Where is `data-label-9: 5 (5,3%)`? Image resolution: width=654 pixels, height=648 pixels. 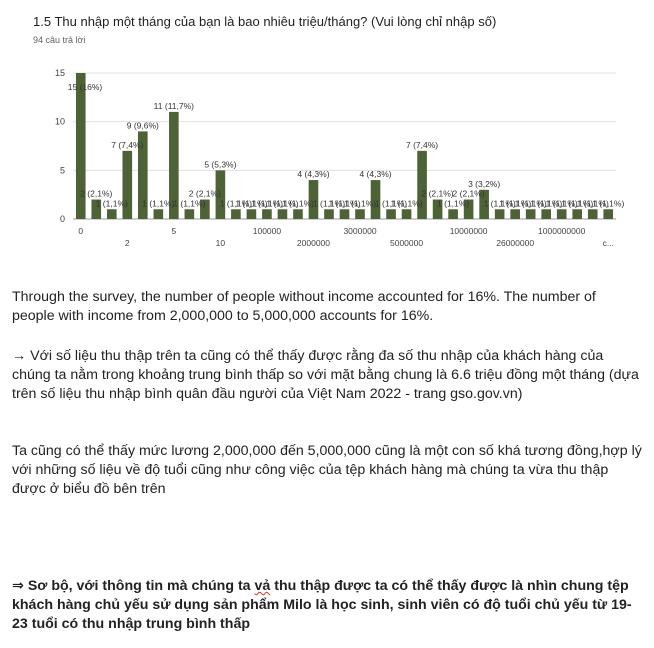
data-label-9: 5 (5,3%) is located at coordinates (220, 164).